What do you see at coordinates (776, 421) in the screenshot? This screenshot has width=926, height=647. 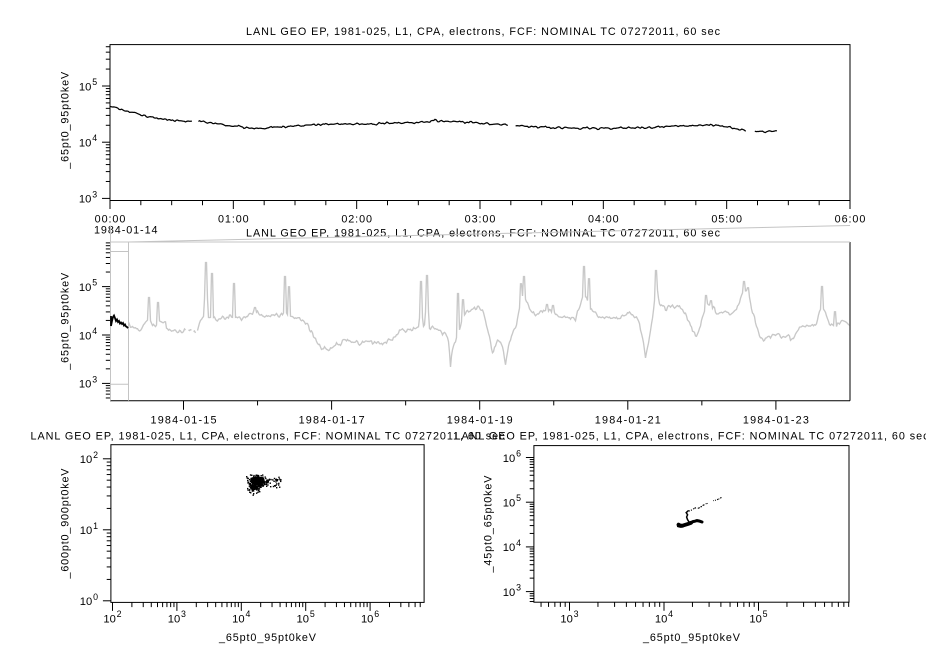 I see `svg-text: 1984-01-23` at bounding box center [776, 421].